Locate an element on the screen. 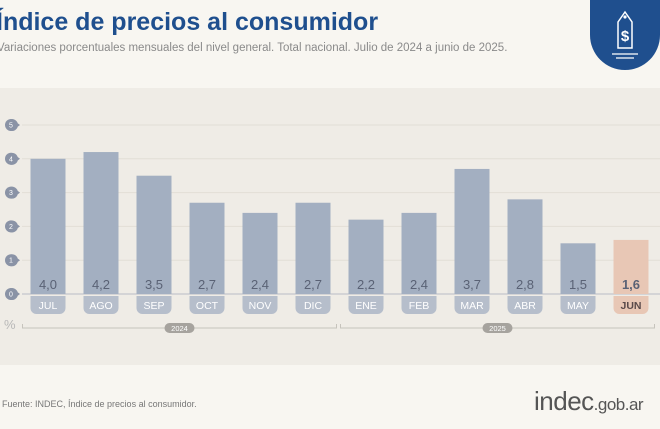  y-tick-label: 4 is located at coordinates (11, 159).